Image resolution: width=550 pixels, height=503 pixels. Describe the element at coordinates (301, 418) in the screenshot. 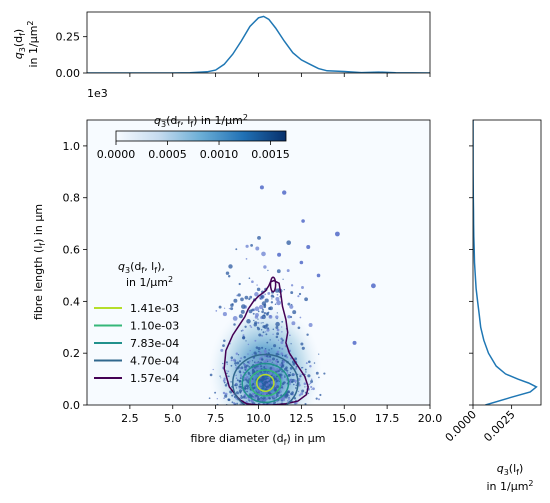

I see `main-xtick-label: 12.5` at that location.